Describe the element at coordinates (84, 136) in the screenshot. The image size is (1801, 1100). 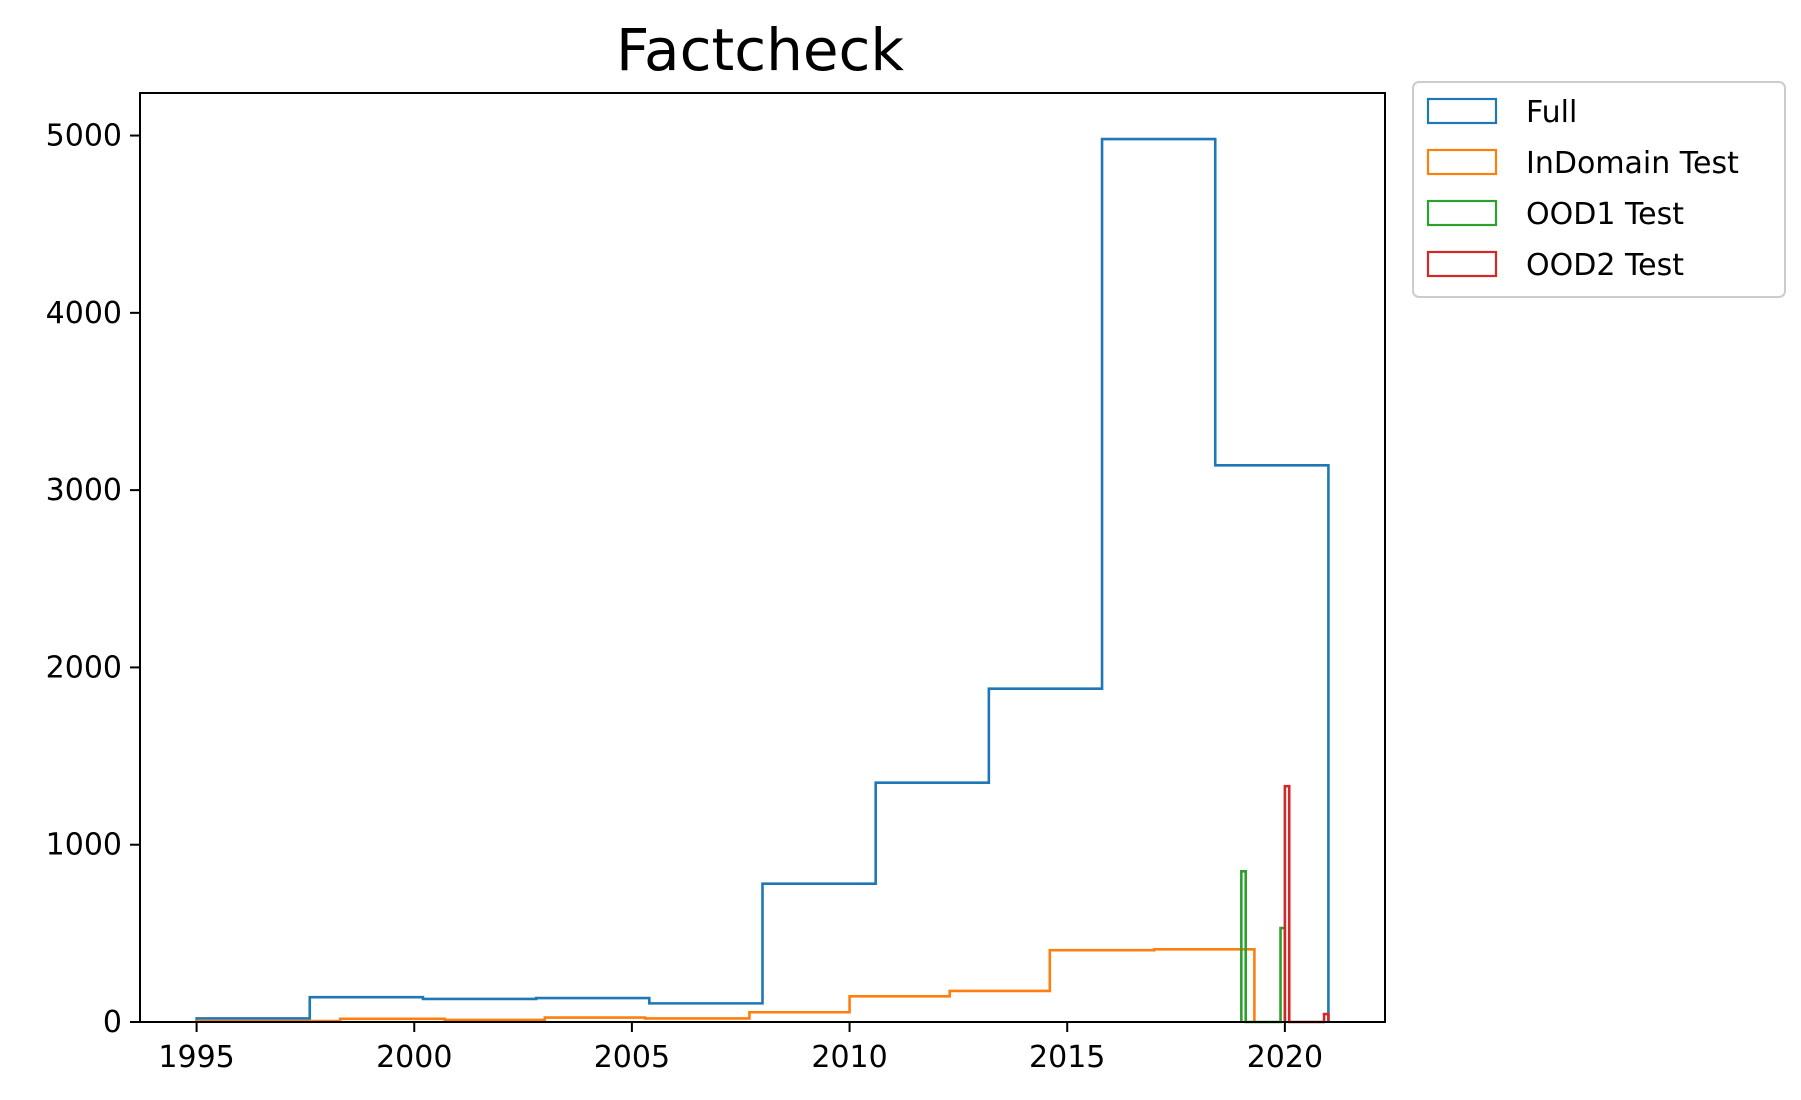
I see `y-tick-label: 5000` at that location.